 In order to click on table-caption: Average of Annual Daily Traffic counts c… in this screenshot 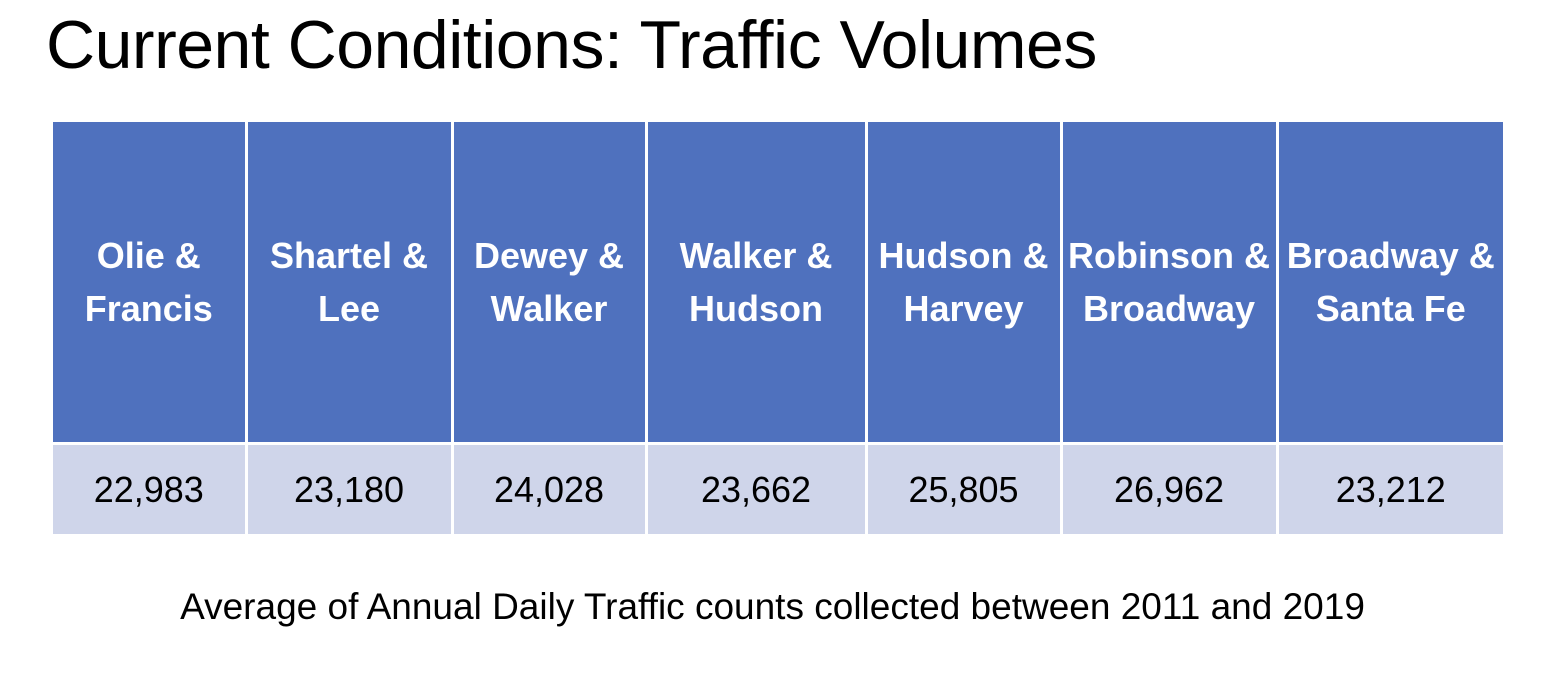, I will do `click(772, 606)`.